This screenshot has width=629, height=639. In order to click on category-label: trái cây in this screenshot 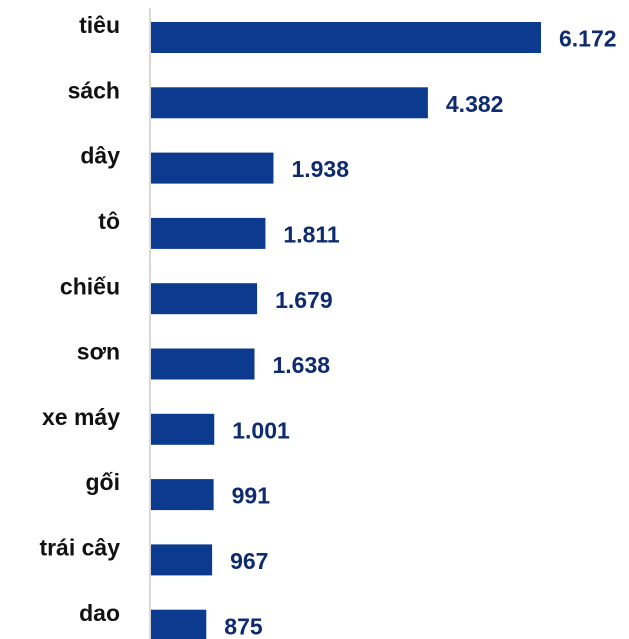, I will do `click(79, 547)`.